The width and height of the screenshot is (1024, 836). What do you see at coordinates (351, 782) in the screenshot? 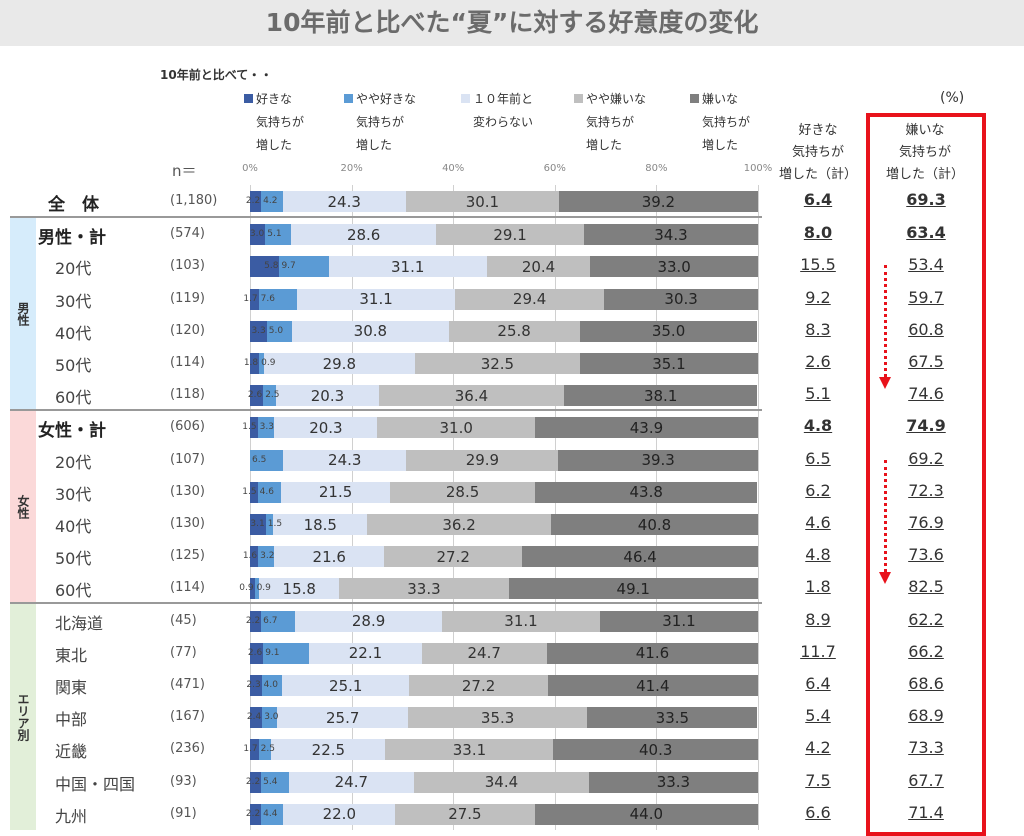
I see `data-label: 24.7` at bounding box center [351, 782].